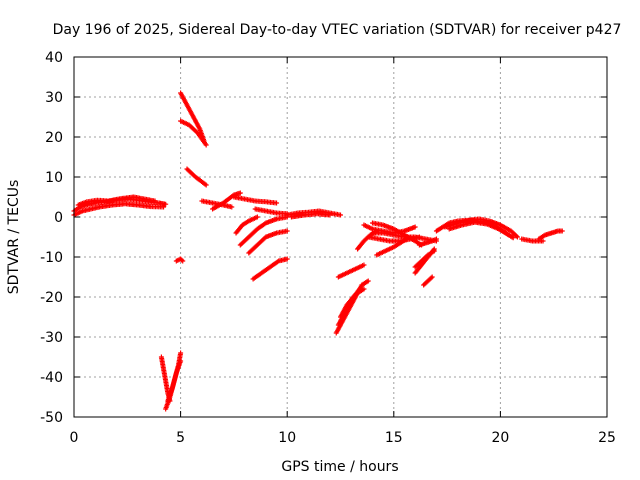 The image size is (640, 480). Describe the element at coordinates (394, 438) in the screenshot. I see `x-tick-label: 15` at that location.